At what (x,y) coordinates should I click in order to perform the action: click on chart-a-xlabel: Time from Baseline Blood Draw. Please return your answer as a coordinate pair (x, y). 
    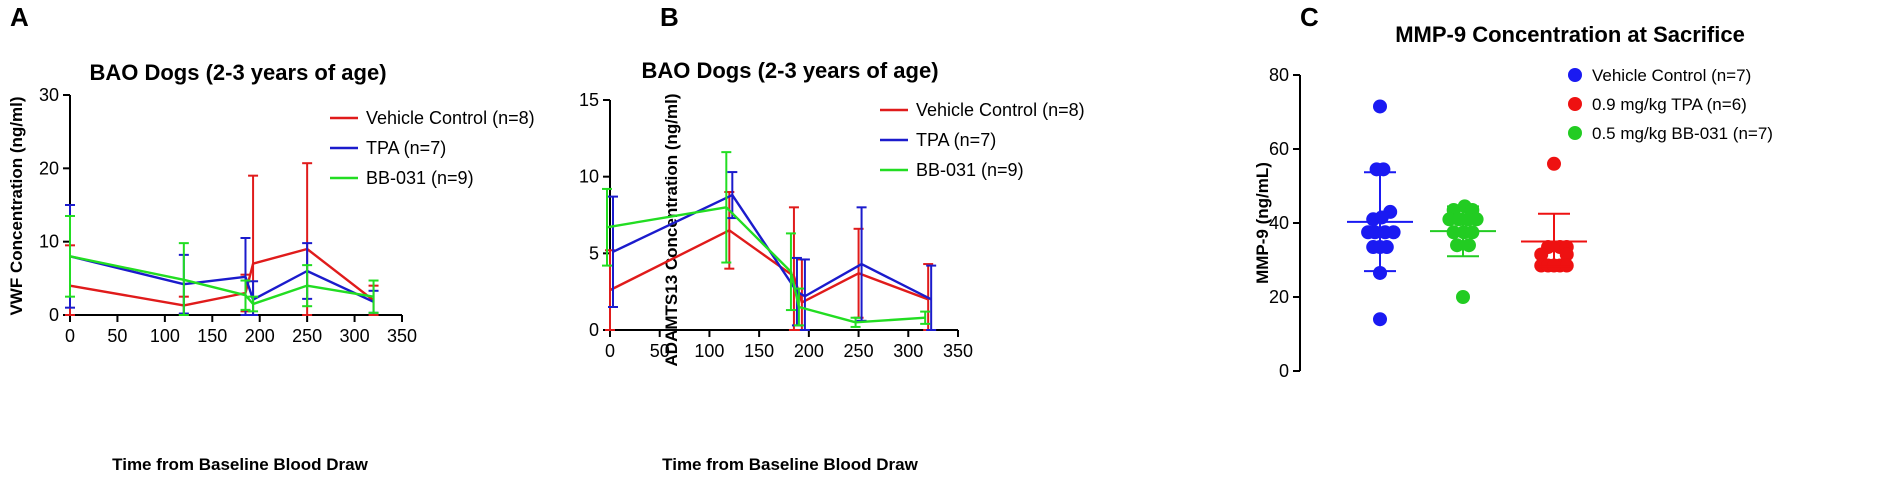
    Looking at the image, I should click on (240, 464).